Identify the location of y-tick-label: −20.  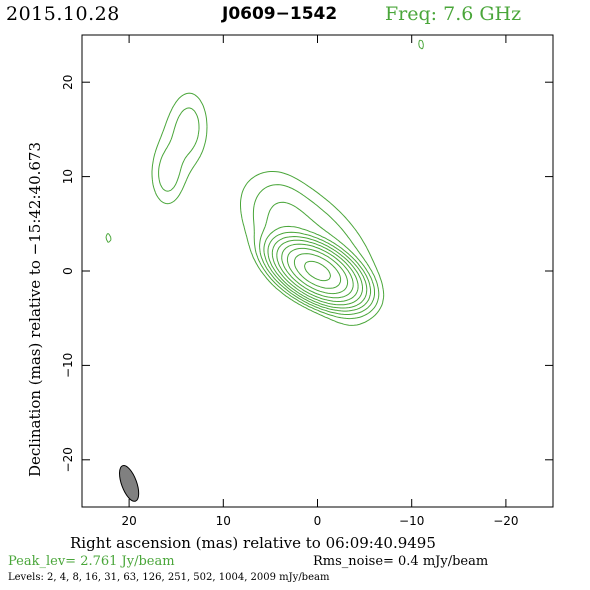
(68, 459).